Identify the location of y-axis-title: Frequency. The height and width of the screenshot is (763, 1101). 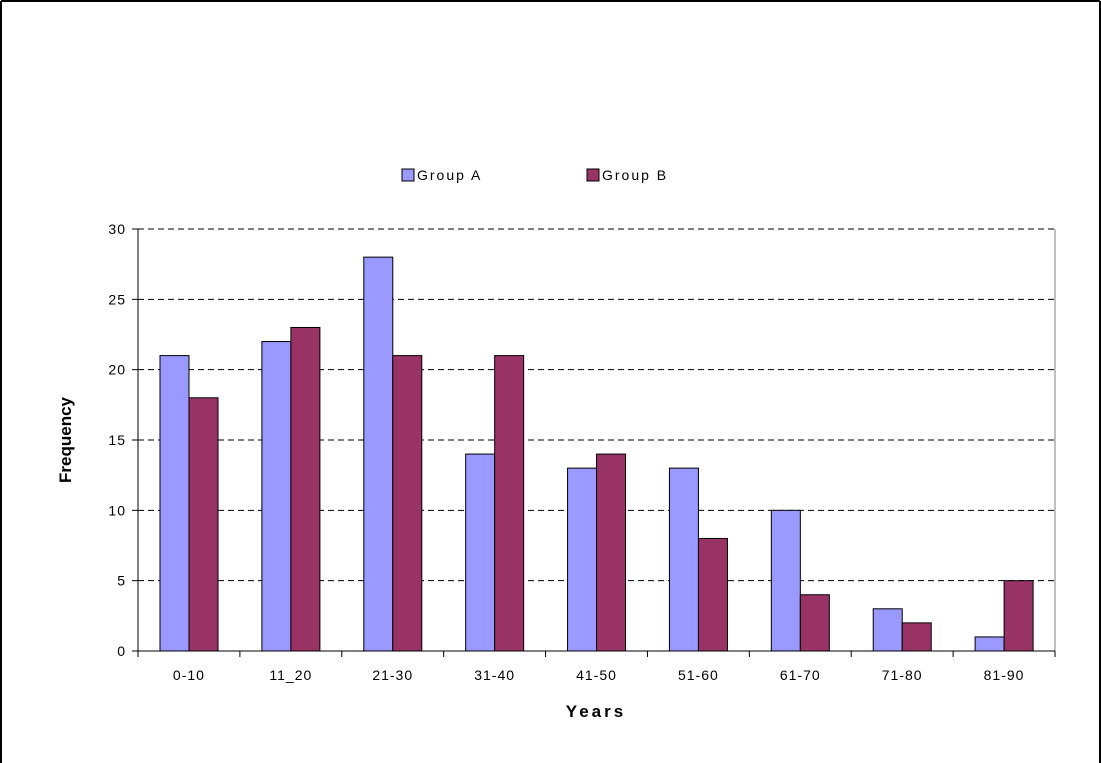
(65, 439).